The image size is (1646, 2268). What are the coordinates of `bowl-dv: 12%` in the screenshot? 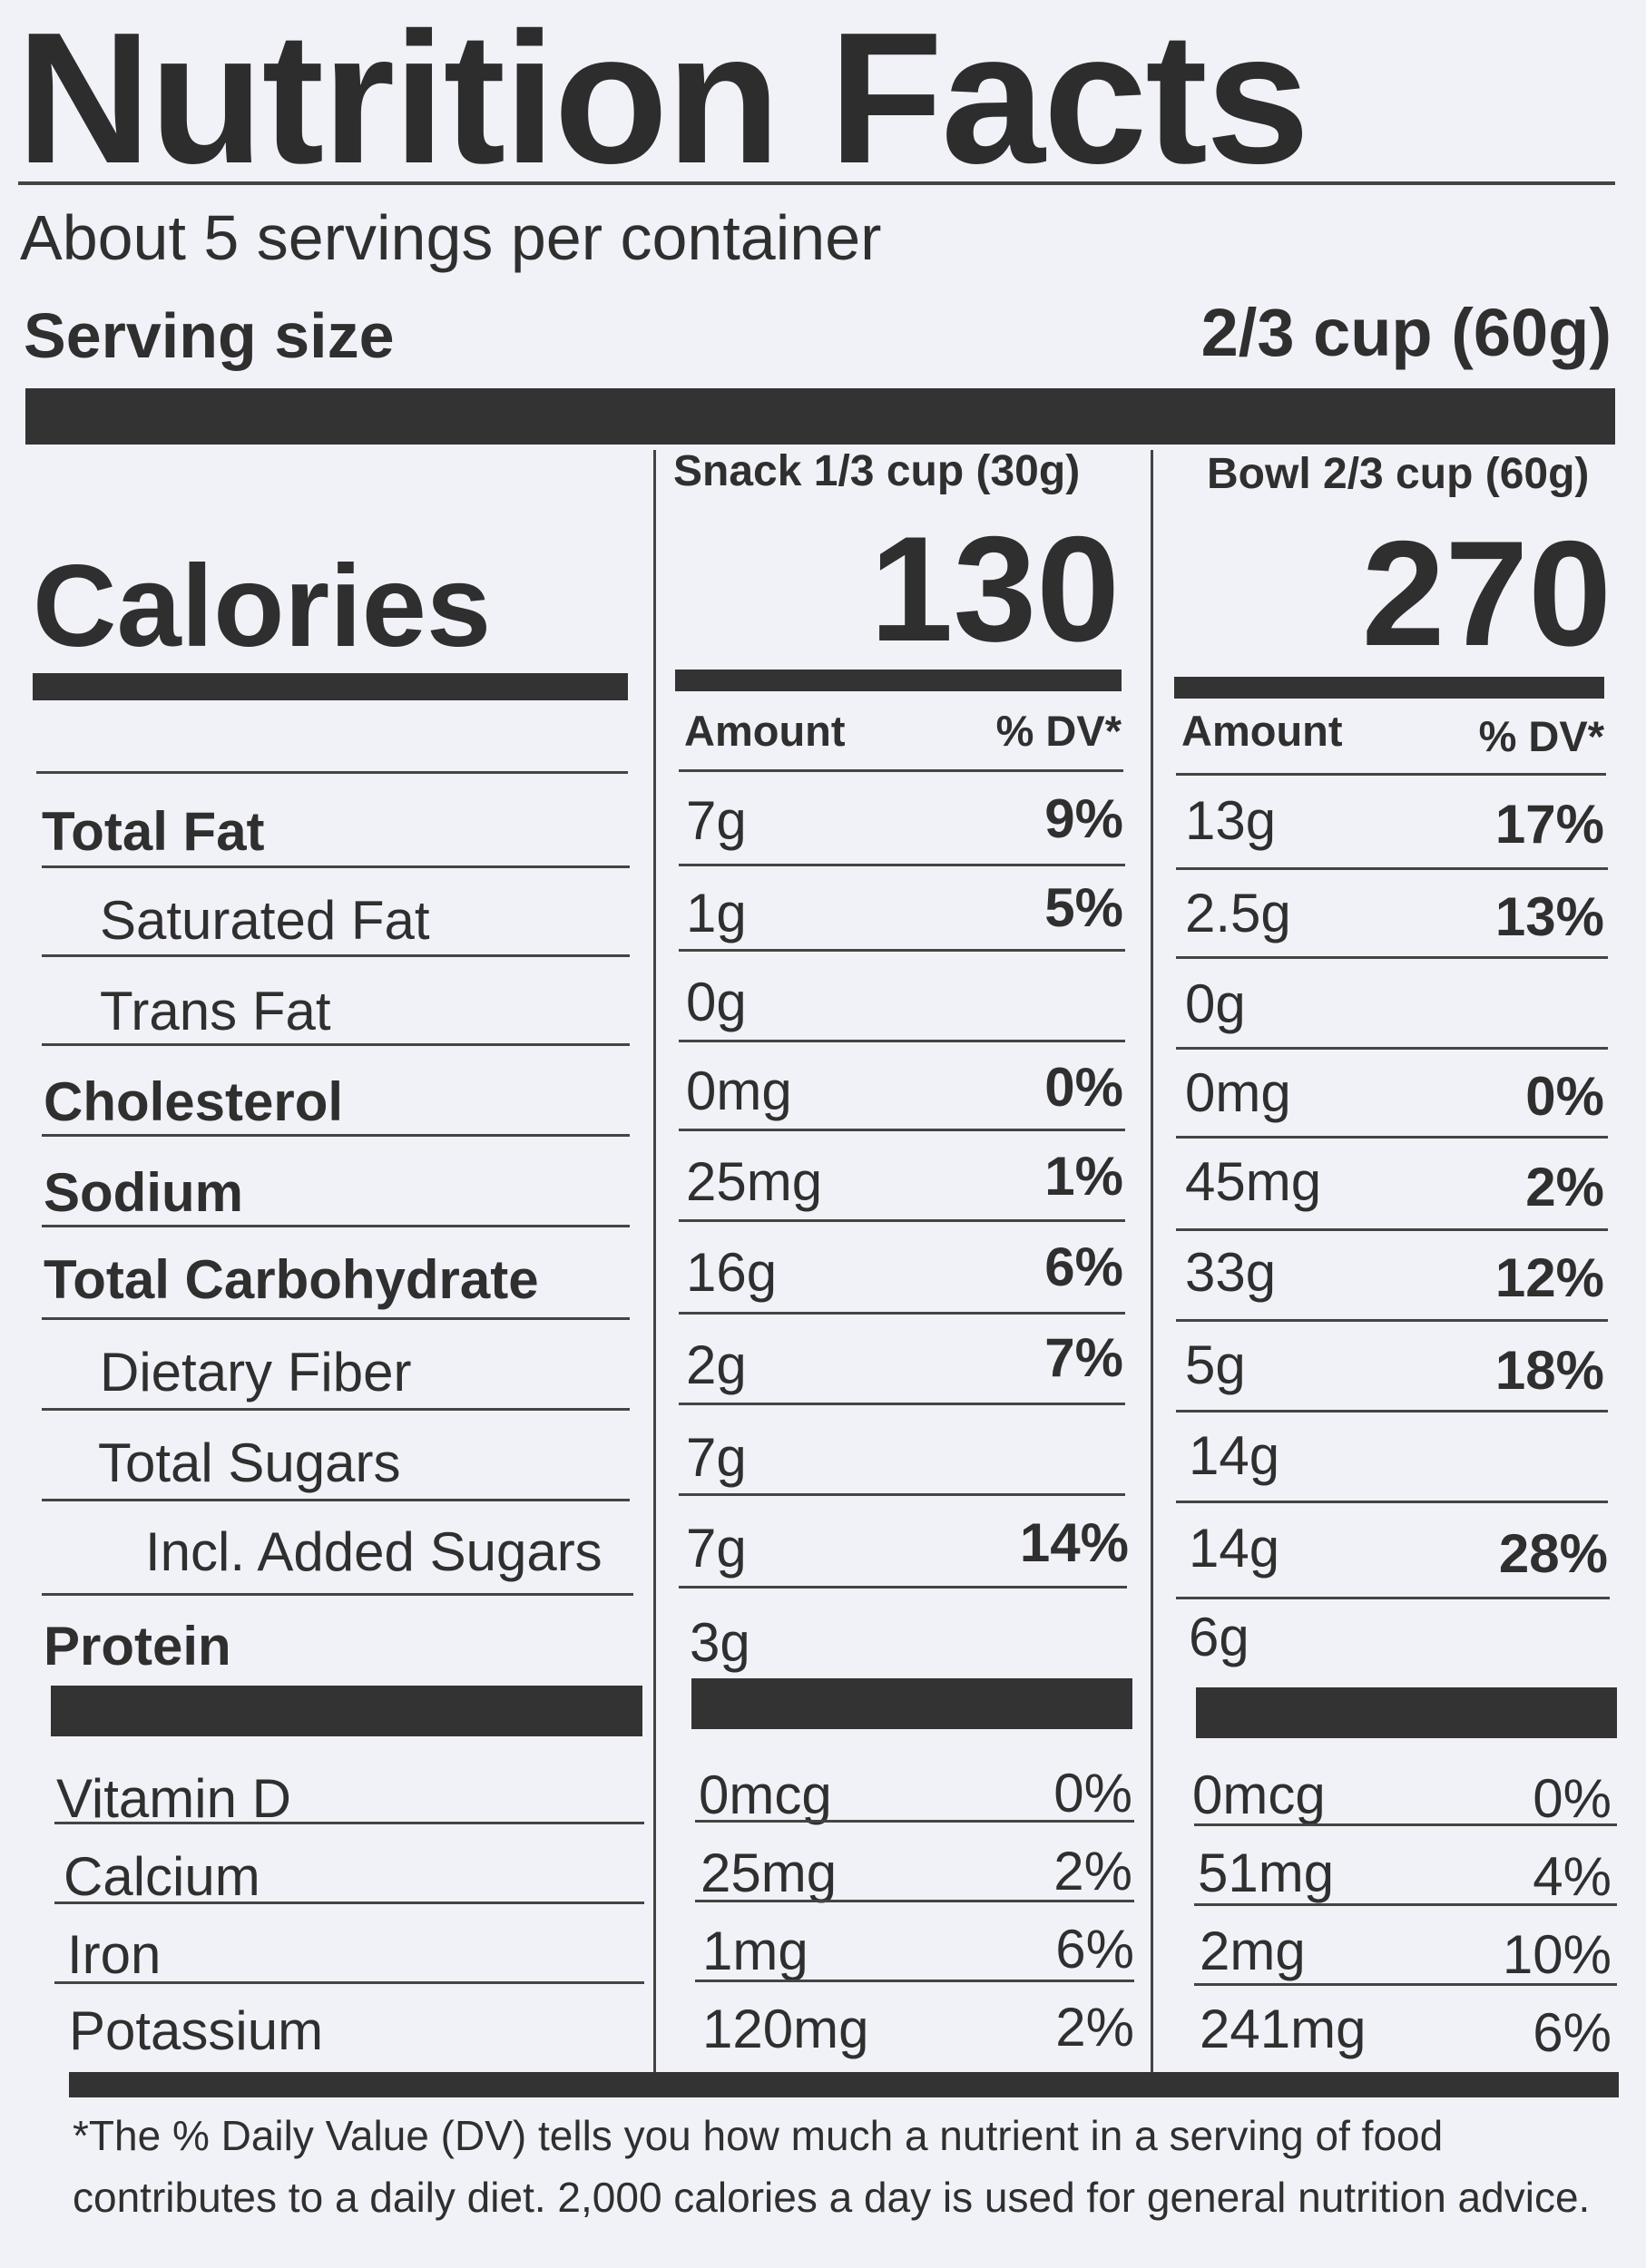 It's located at (1549, 1278).